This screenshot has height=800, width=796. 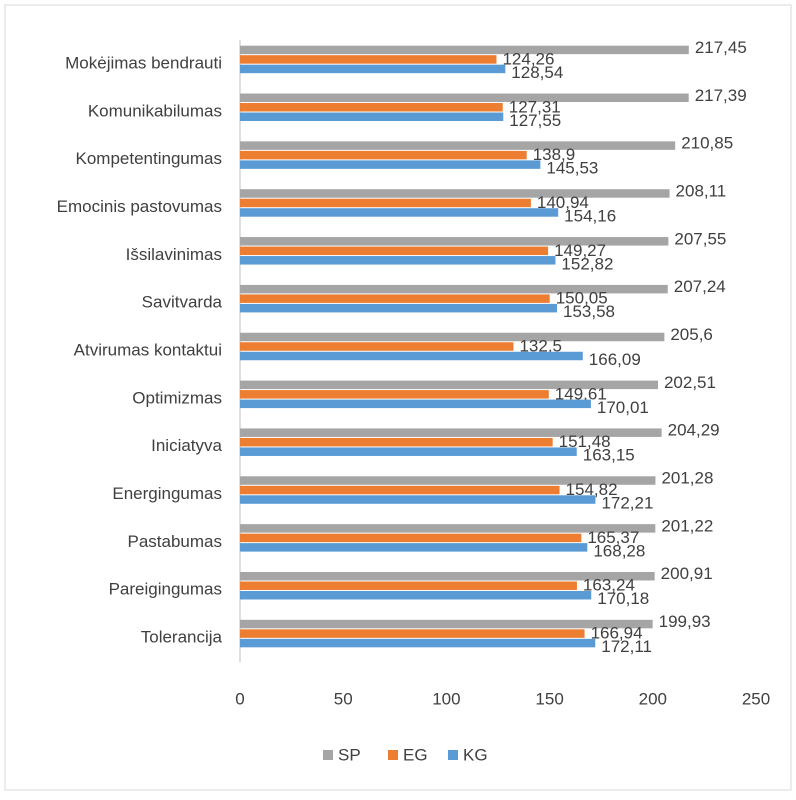 I want to click on value-label: 127,31, so click(x=535, y=106).